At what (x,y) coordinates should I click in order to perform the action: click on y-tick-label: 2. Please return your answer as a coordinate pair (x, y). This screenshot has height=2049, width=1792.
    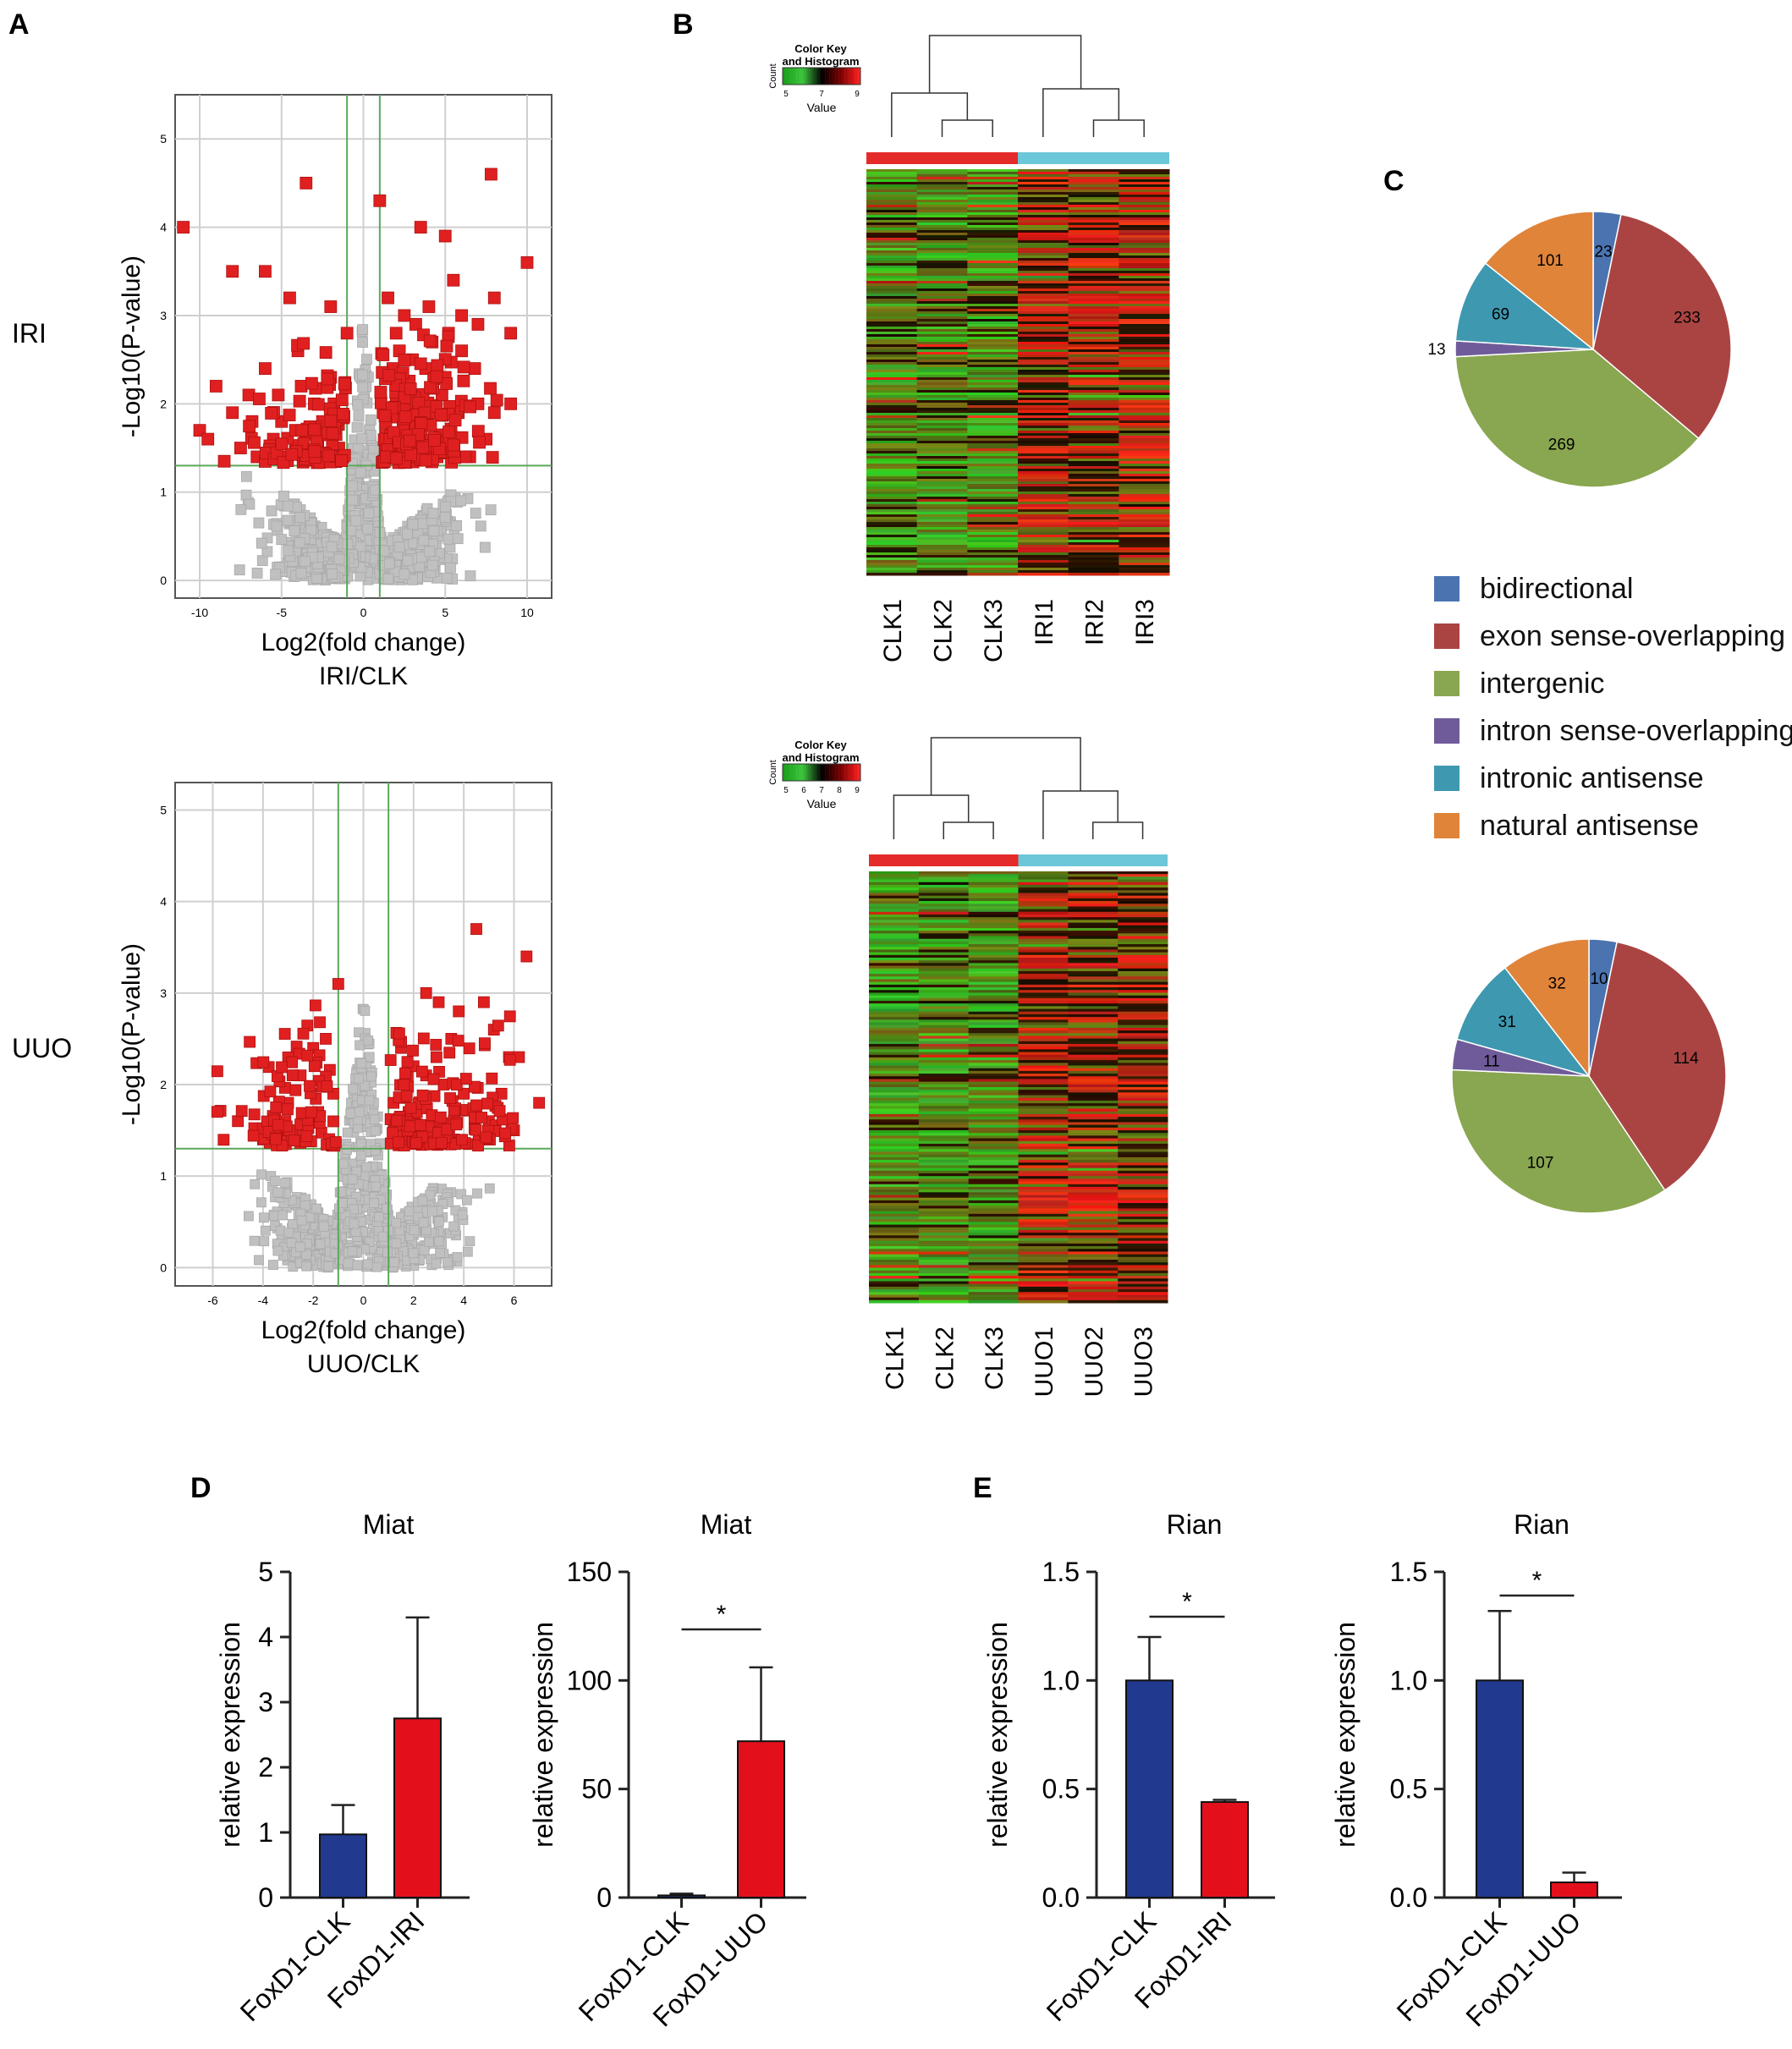
    Looking at the image, I should click on (163, 404).